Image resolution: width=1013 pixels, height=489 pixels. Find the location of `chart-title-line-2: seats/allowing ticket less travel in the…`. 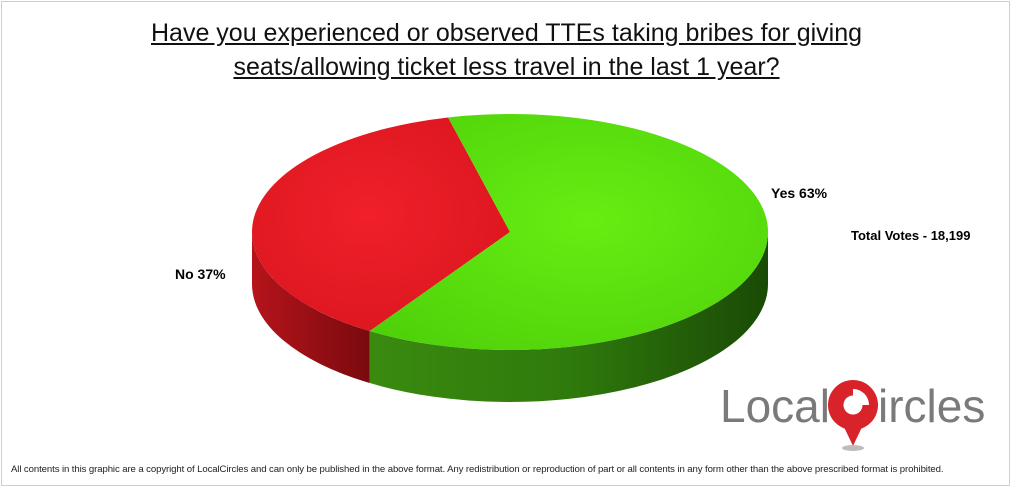

chart-title-line-2: seats/allowing ticket less travel in the… is located at coordinates (506, 67).